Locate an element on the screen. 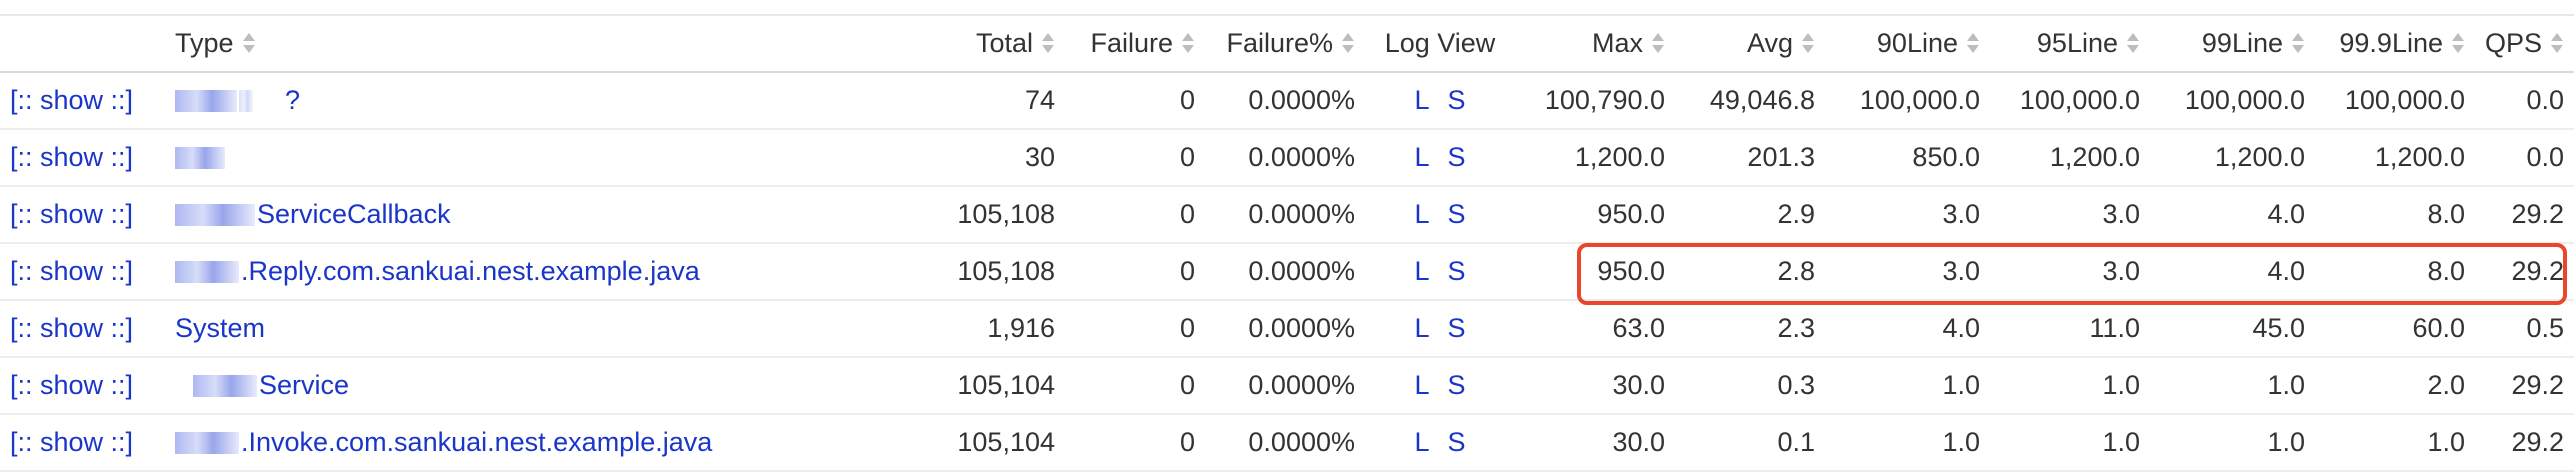 The height and width of the screenshot is (476, 2574). cell-max: 63.0 is located at coordinates (1595, 329).